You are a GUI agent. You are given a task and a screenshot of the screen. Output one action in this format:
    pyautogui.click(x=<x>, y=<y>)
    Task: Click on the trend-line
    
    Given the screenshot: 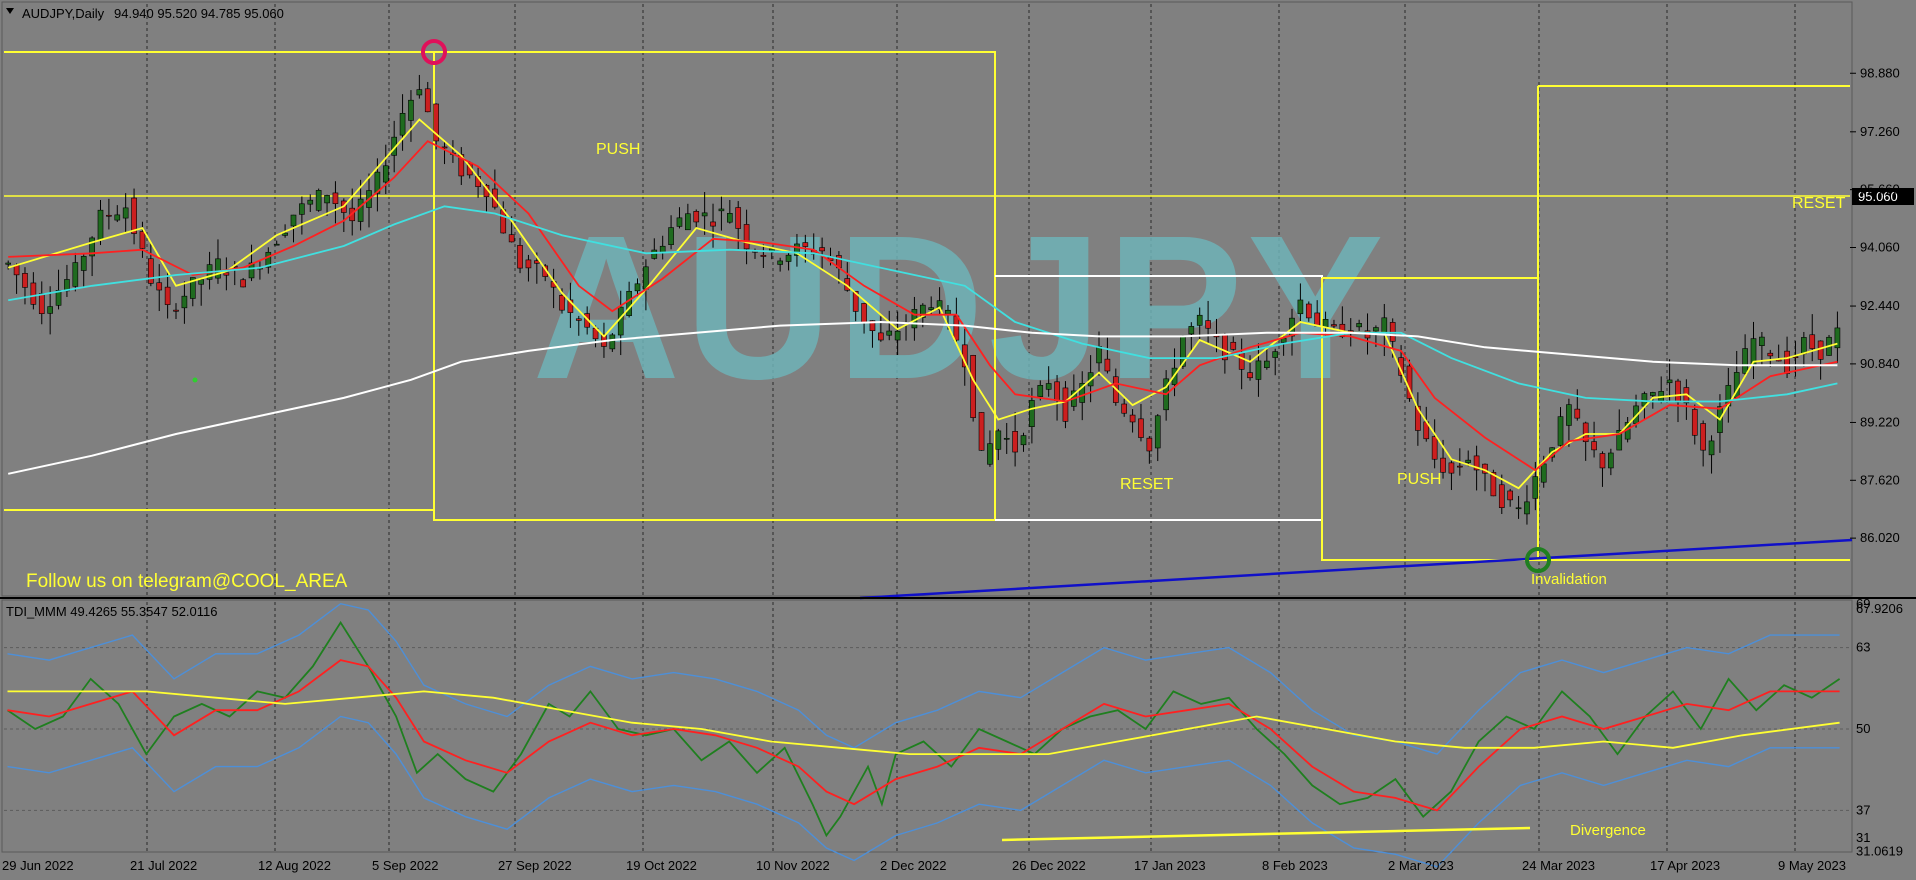 What is the action you would take?
    pyautogui.click(x=1356, y=569)
    